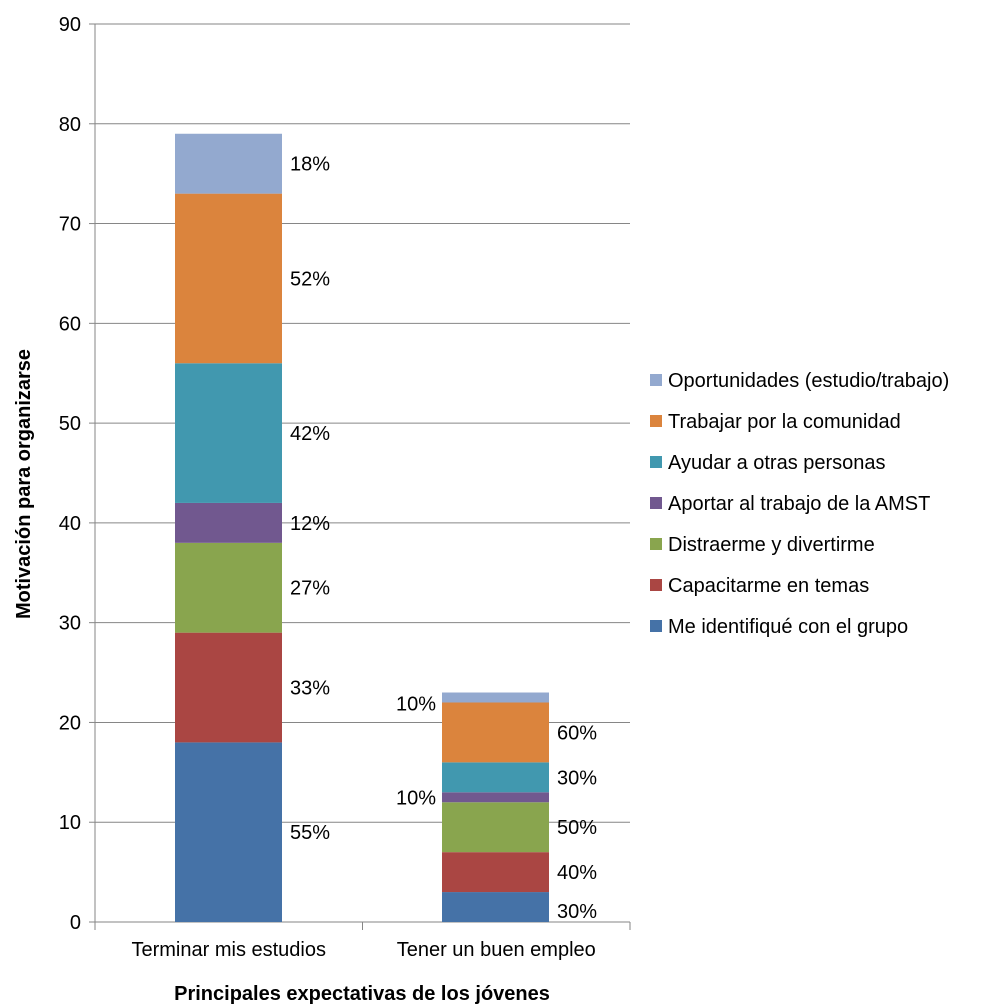 This screenshot has width=999, height=1006. What do you see at coordinates (577, 828) in the screenshot?
I see `data-label: 50%` at bounding box center [577, 828].